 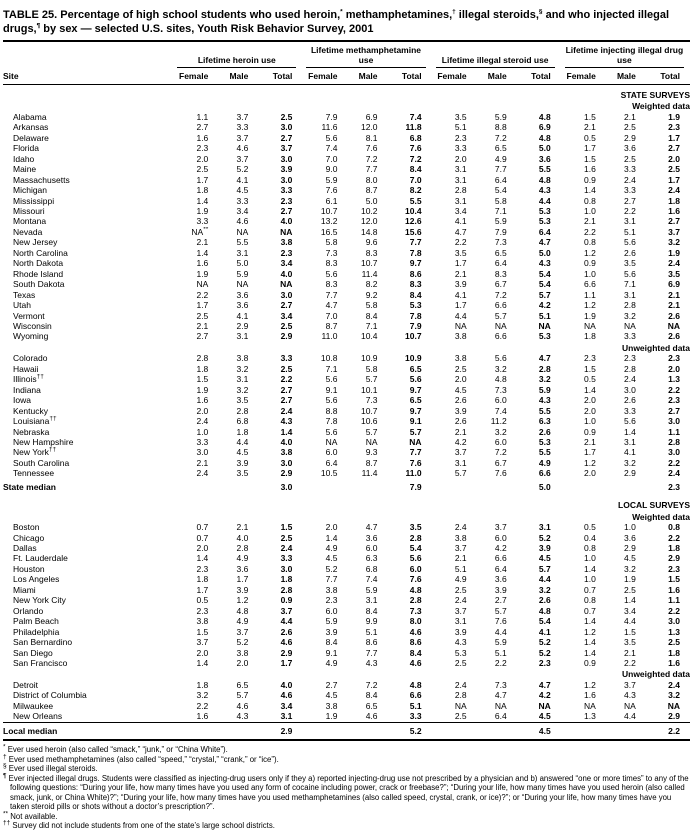 What do you see at coordinates (286, 486) in the screenshot?
I see `median-total-cell: 3.0` at bounding box center [286, 486].